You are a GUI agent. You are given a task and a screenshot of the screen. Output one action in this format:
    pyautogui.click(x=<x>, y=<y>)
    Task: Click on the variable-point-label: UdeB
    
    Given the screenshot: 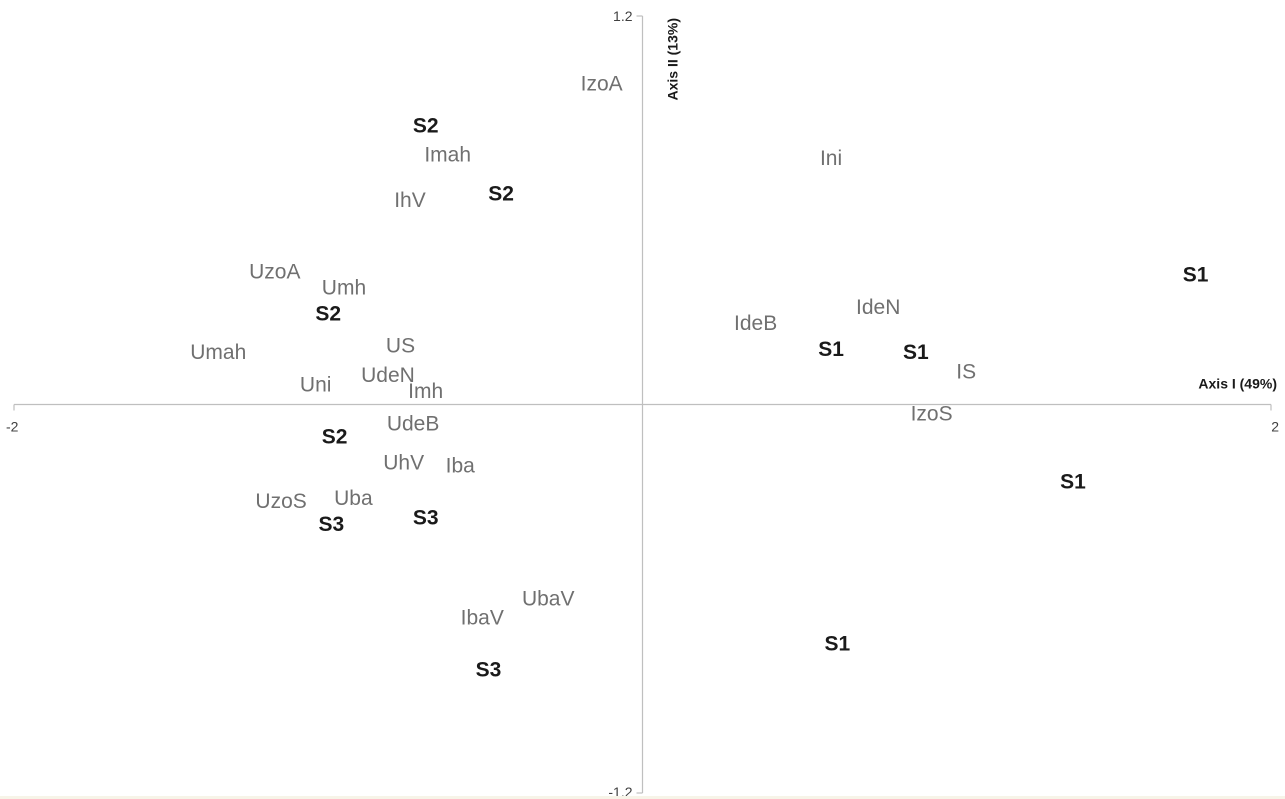 What is the action you would take?
    pyautogui.click(x=413, y=423)
    